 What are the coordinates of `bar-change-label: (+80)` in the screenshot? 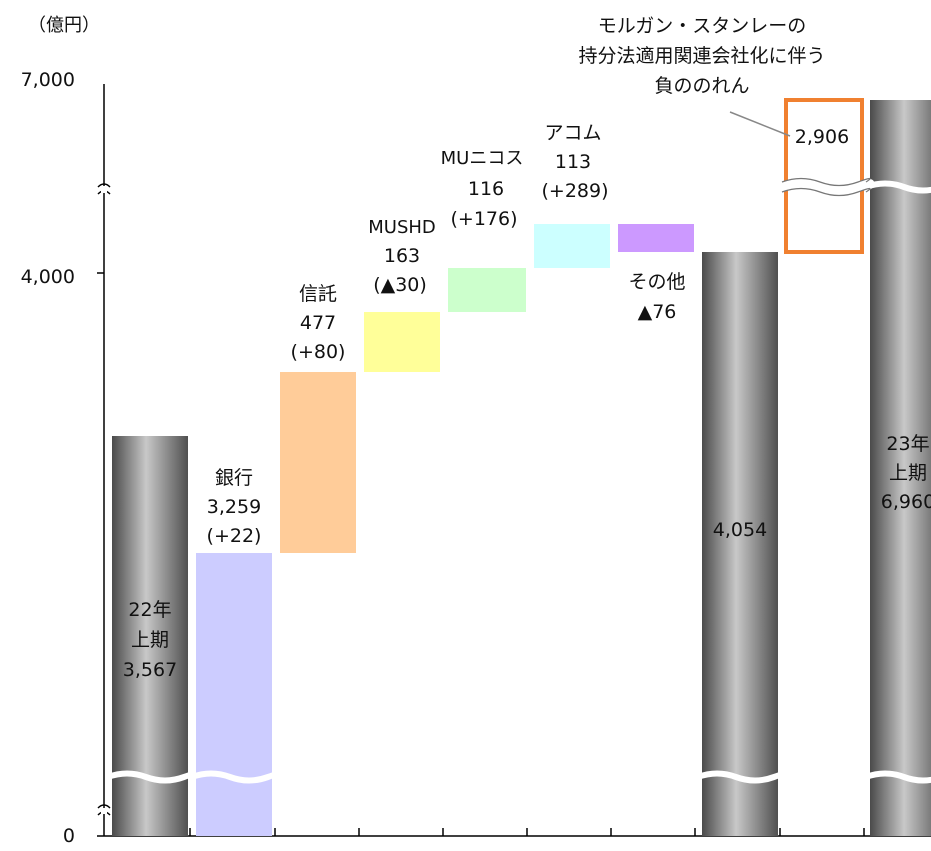 It's located at (318, 352).